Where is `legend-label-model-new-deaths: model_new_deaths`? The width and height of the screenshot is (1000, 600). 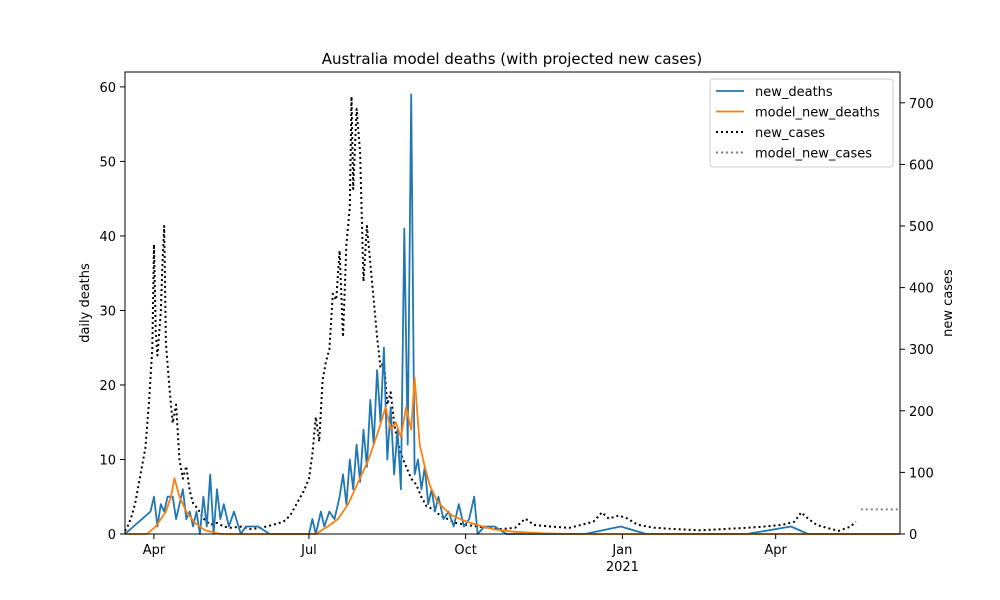 legend-label-model-new-deaths: model_new_deaths is located at coordinates (817, 113).